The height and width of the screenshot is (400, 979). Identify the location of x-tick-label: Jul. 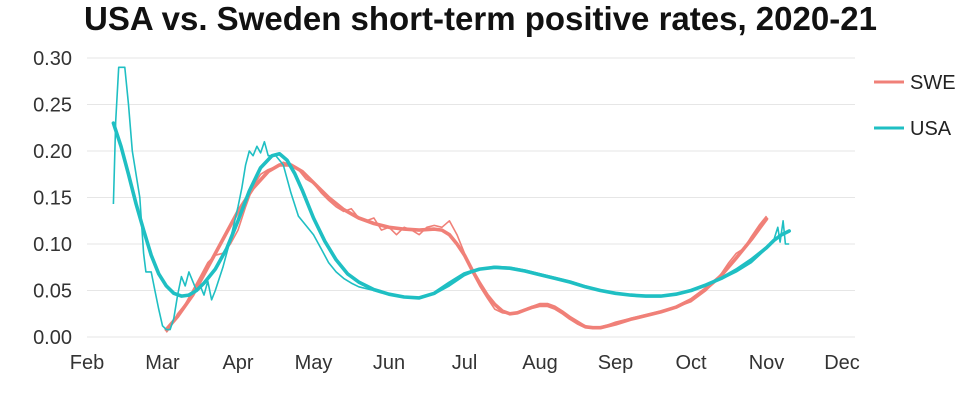
(465, 363).